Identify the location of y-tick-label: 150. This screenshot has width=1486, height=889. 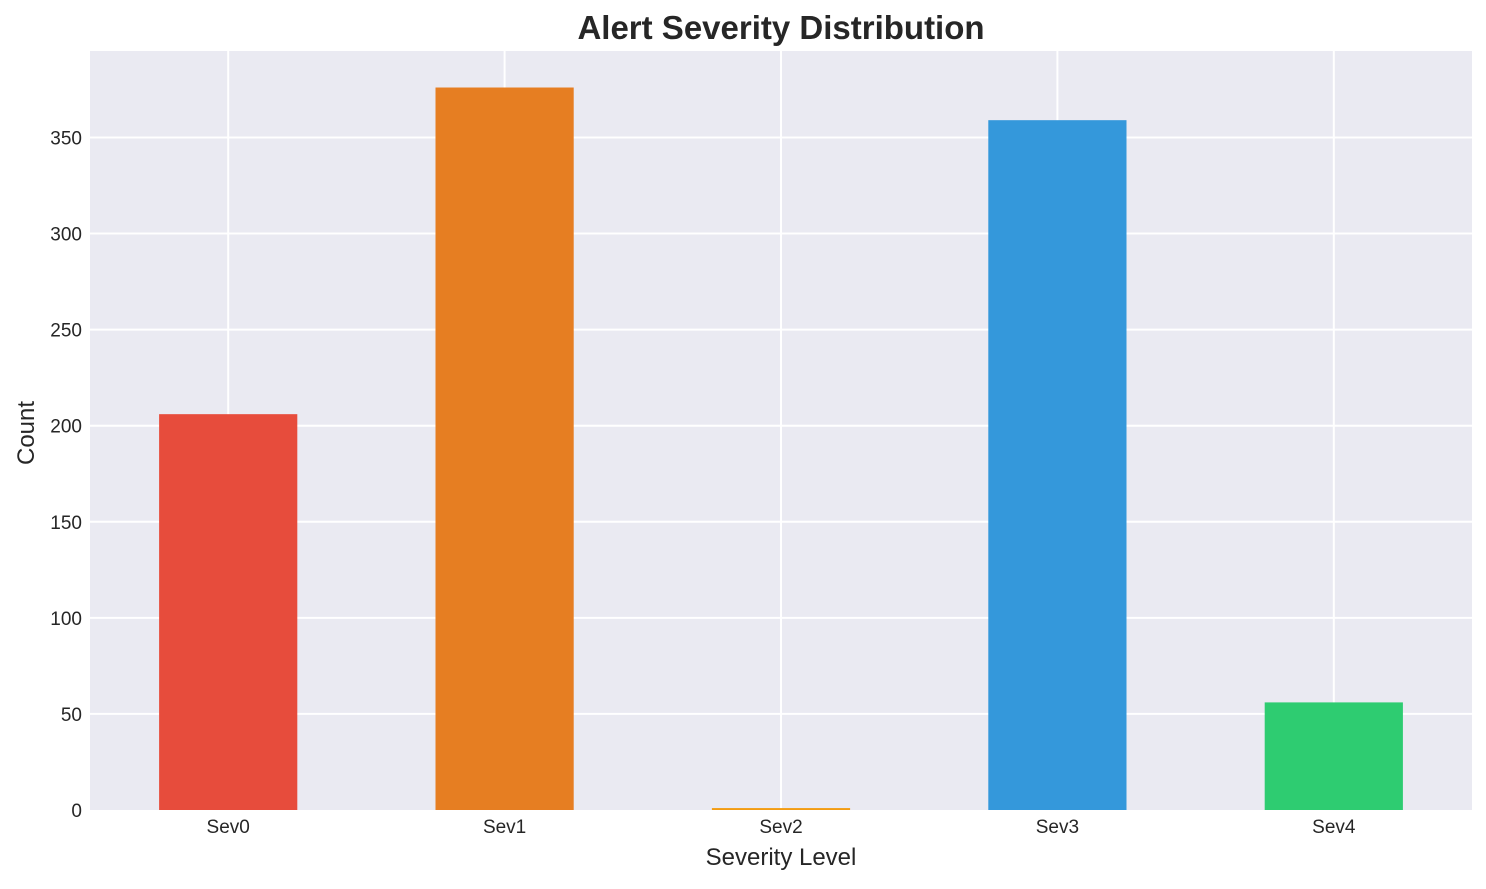
(66, 523).